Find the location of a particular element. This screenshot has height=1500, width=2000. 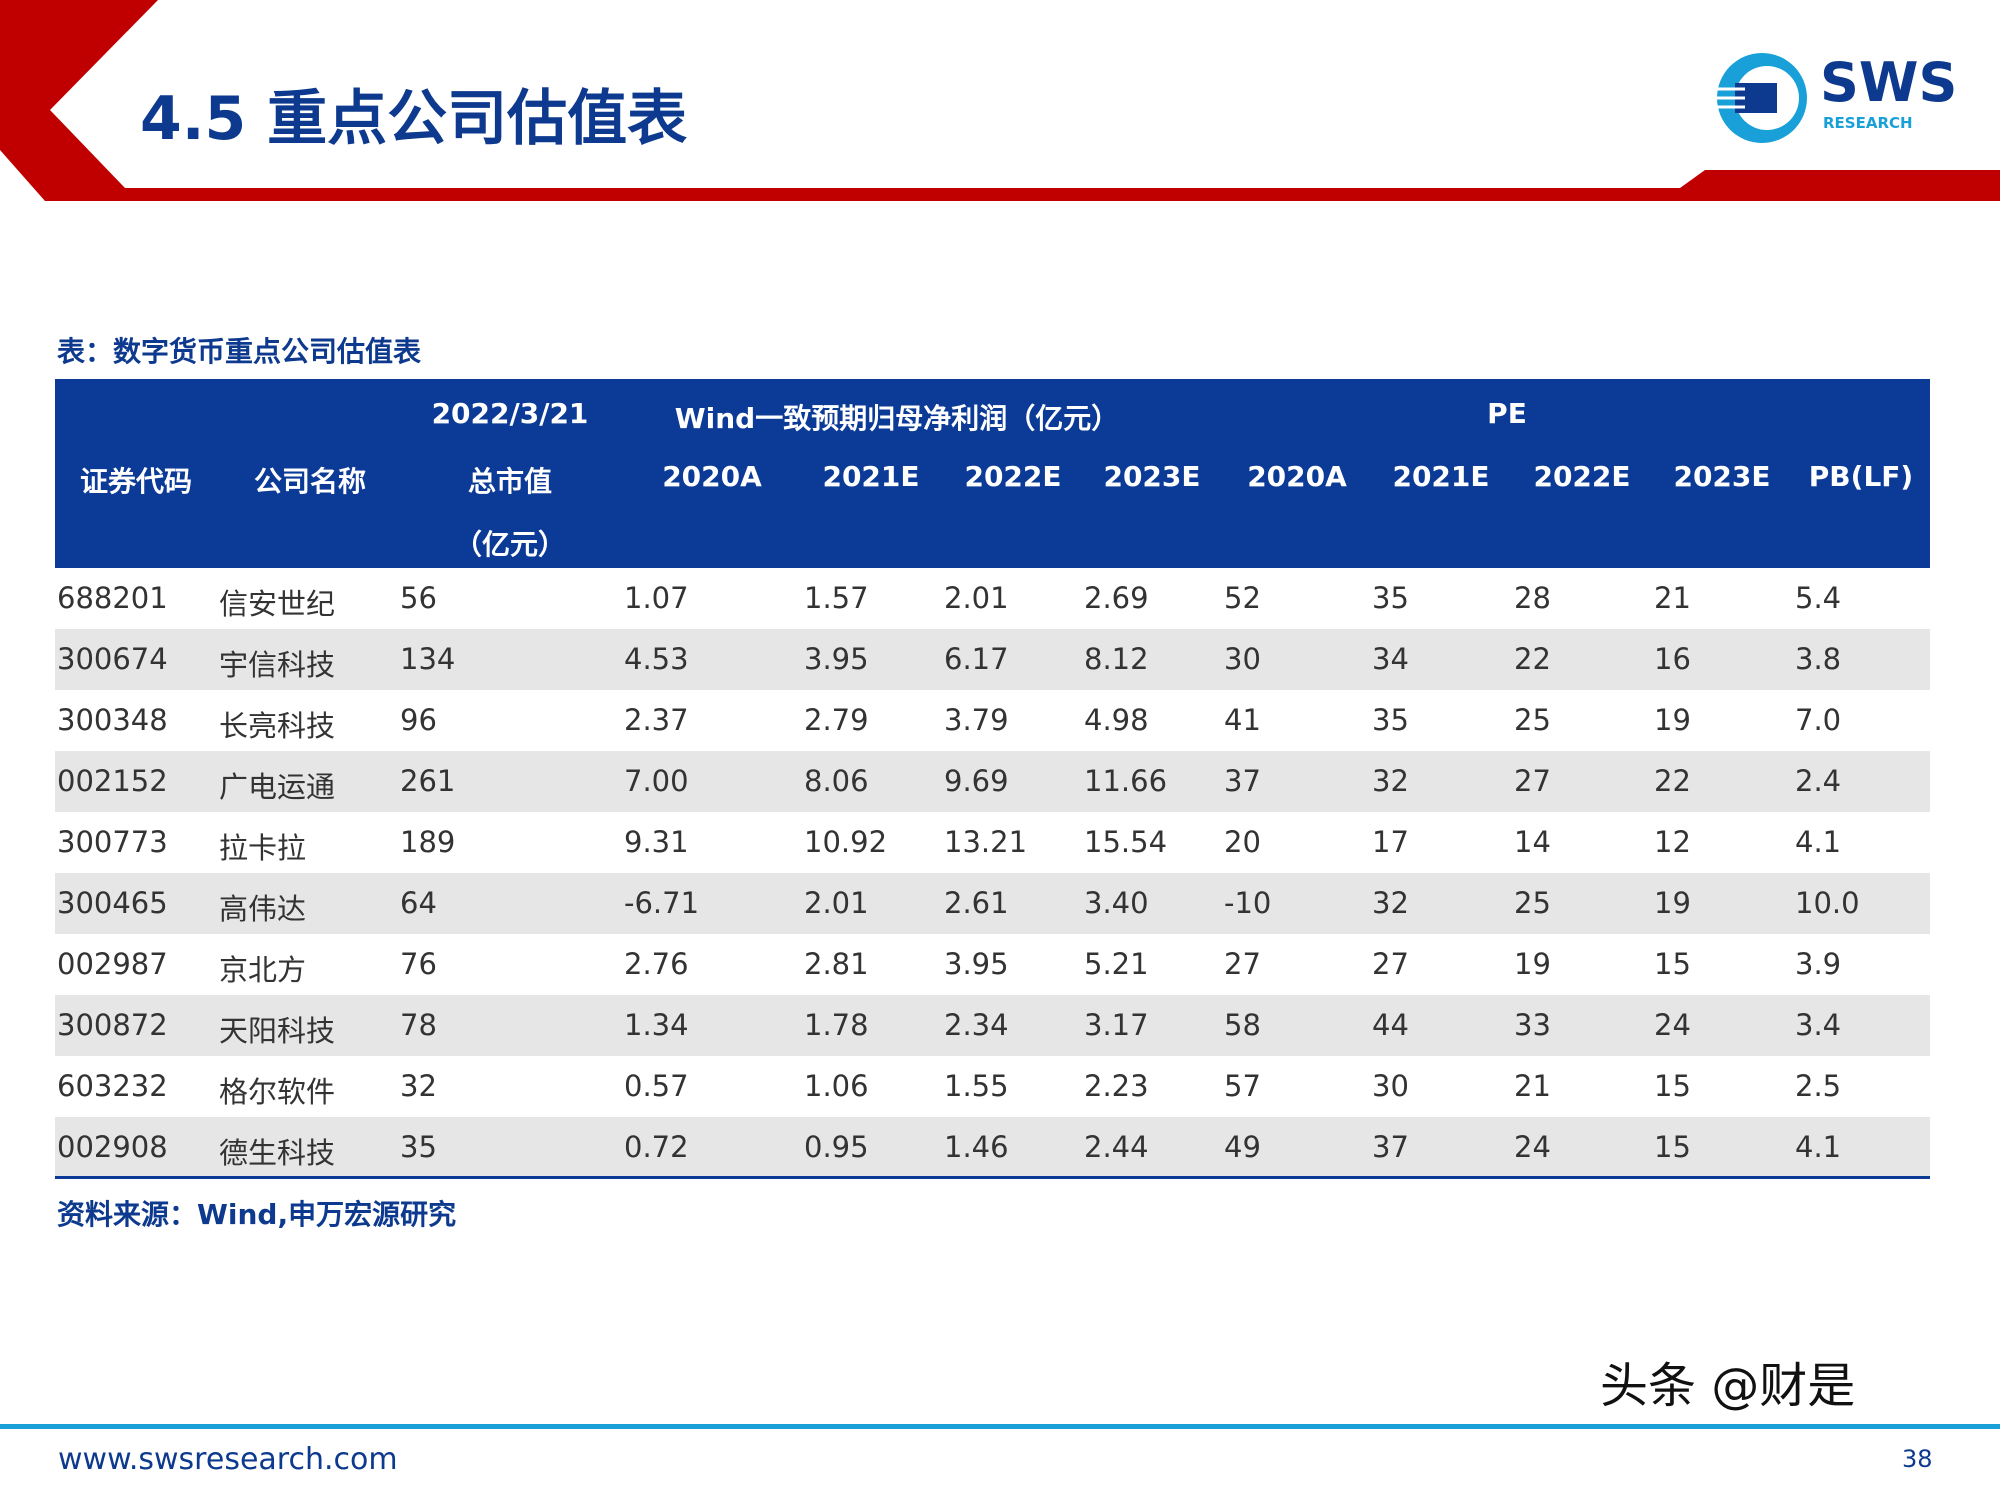

table-cell: 2.44 is located at coordinates (1116, 1147).